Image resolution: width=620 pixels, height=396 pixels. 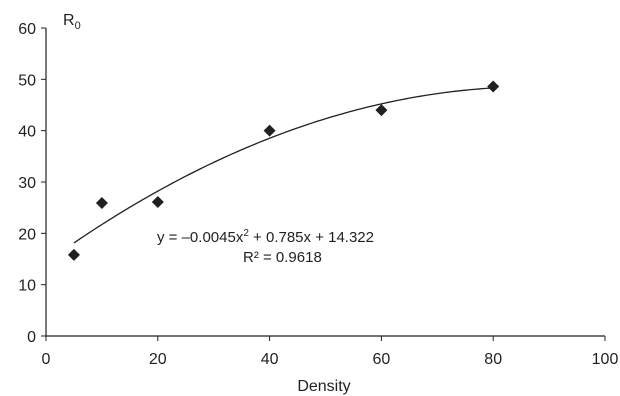 What do you see at coordinates (382, 359) in the screenshot?
I see `x-tick-label: 60` at bounding box center [382, 359].